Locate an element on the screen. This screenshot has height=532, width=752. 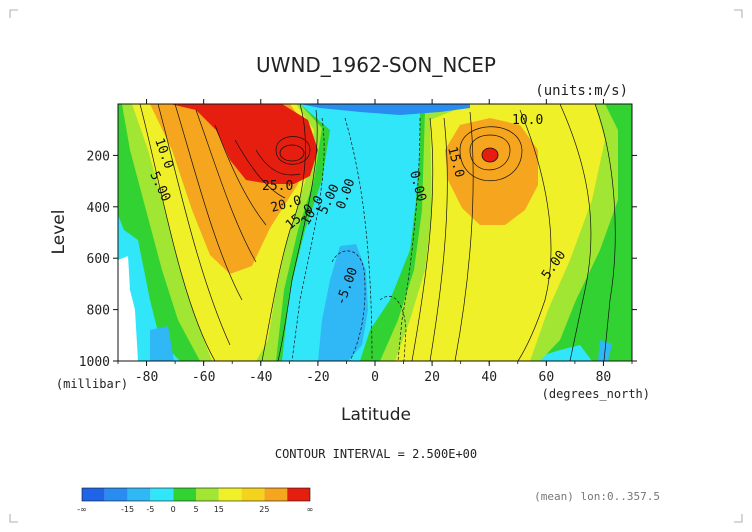
x-tick-label: 40 is located at coordinates (489, 377).